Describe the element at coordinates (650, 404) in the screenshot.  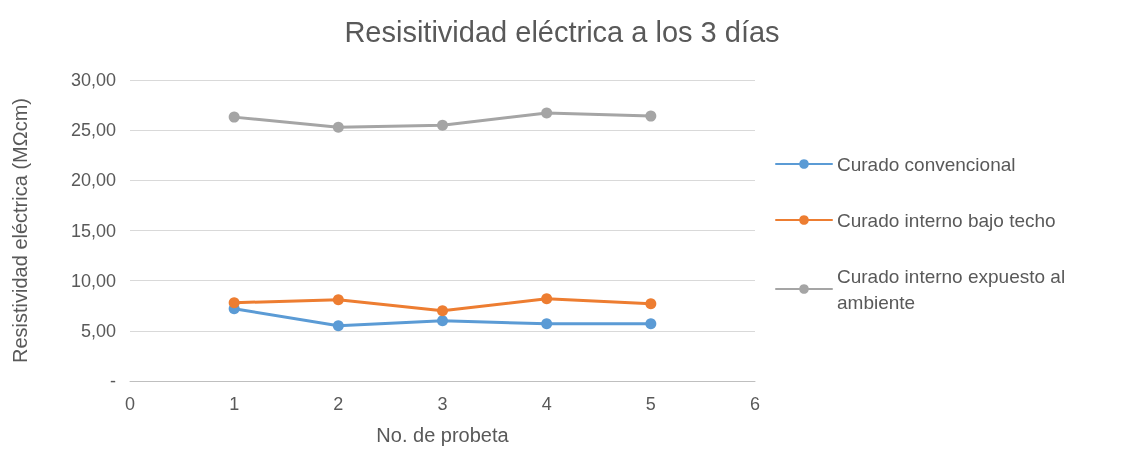
I see `x-tick-label: 5` at that location.